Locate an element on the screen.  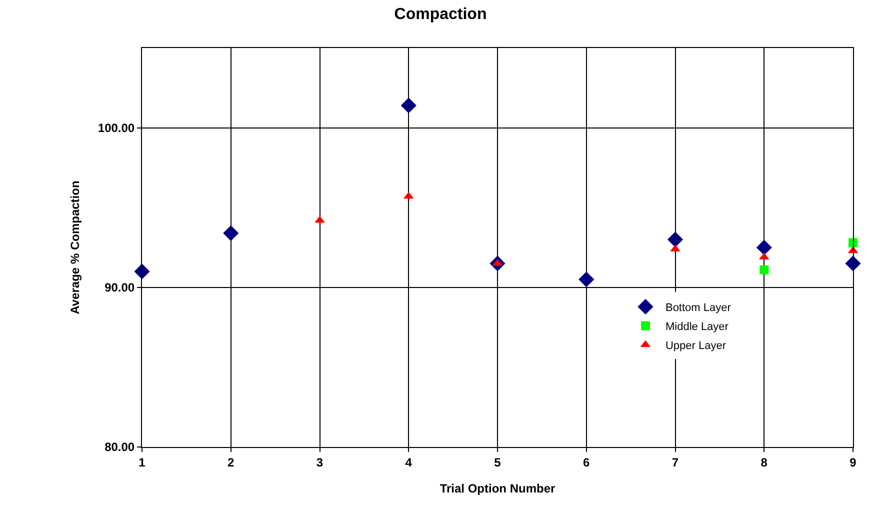
x-tick-label: 4 is located at coordinates (408, 462).